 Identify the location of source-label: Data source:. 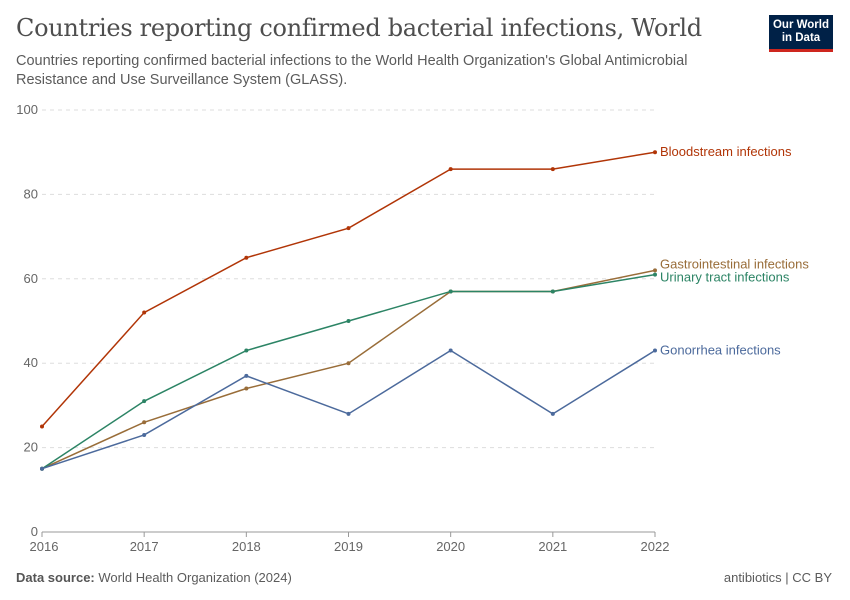
(55, 577).